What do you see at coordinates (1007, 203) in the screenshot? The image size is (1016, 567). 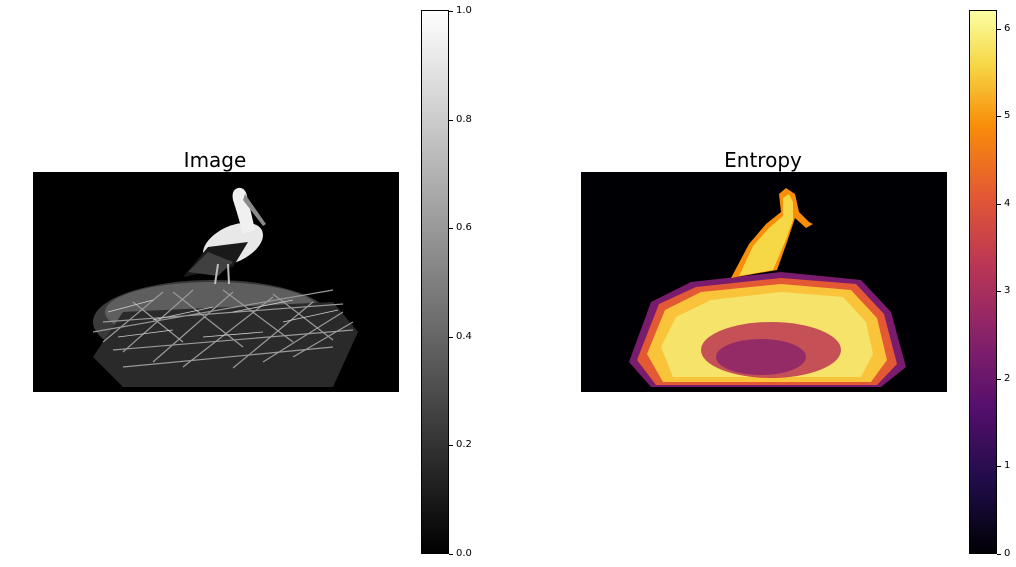 I see `colorbar-tick-label: 4` at bounding box center [1007, 203].